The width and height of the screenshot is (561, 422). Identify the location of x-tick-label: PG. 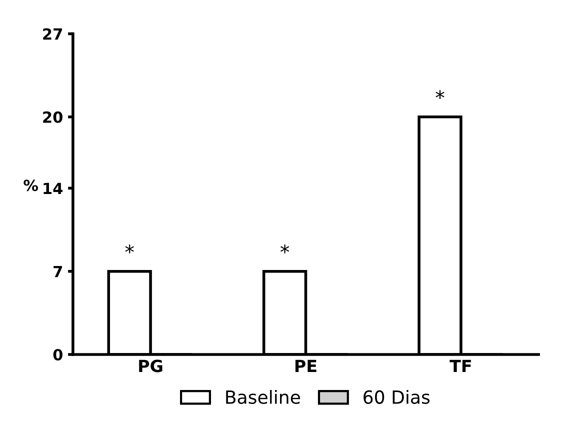
(150, 366).